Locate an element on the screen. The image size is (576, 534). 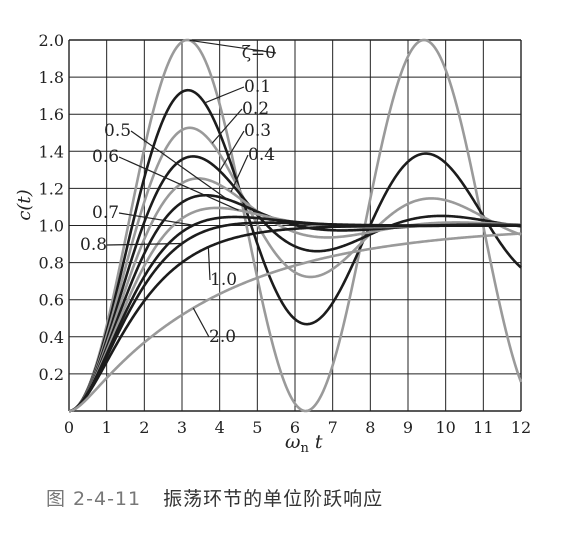
figure-caption: 图 2-4-11 振荡环节的单位阶跃响应 is located at coordinates (214, 497).